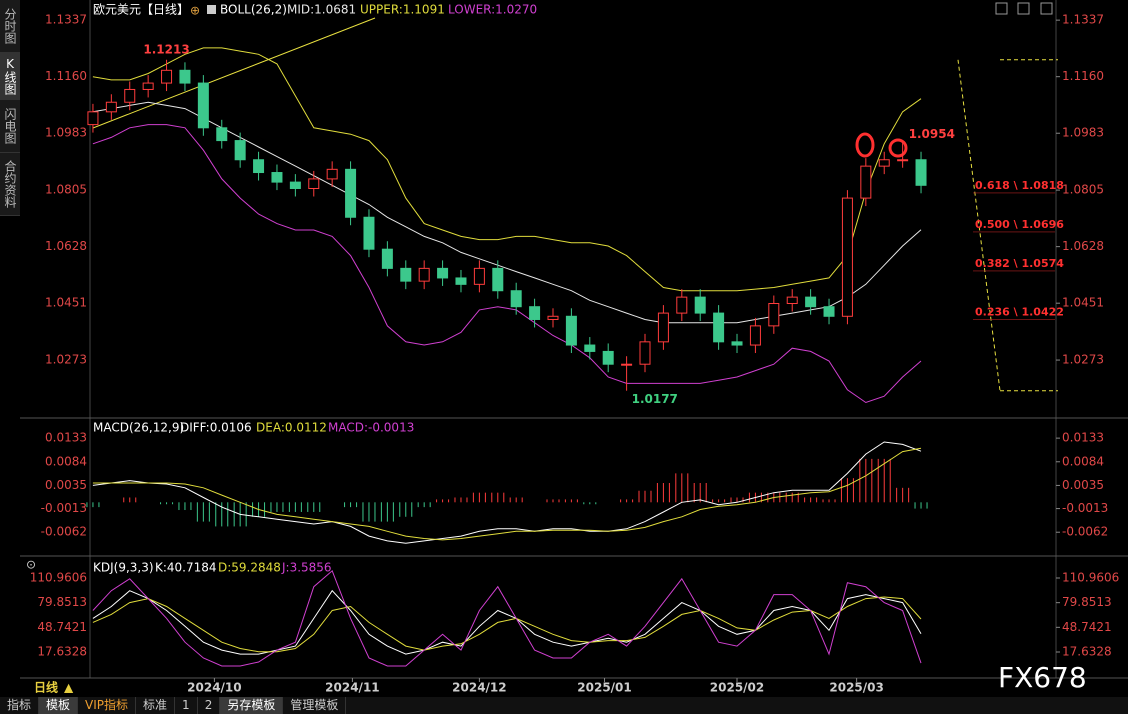 Image resolution: width=1128 pixels, height=714 pixels. What do you see at coordinates (1019, 311) in the screenshot?
I see `fib-level-label: 0.236 \ 1.0422` at bounding box center [1019, 311].